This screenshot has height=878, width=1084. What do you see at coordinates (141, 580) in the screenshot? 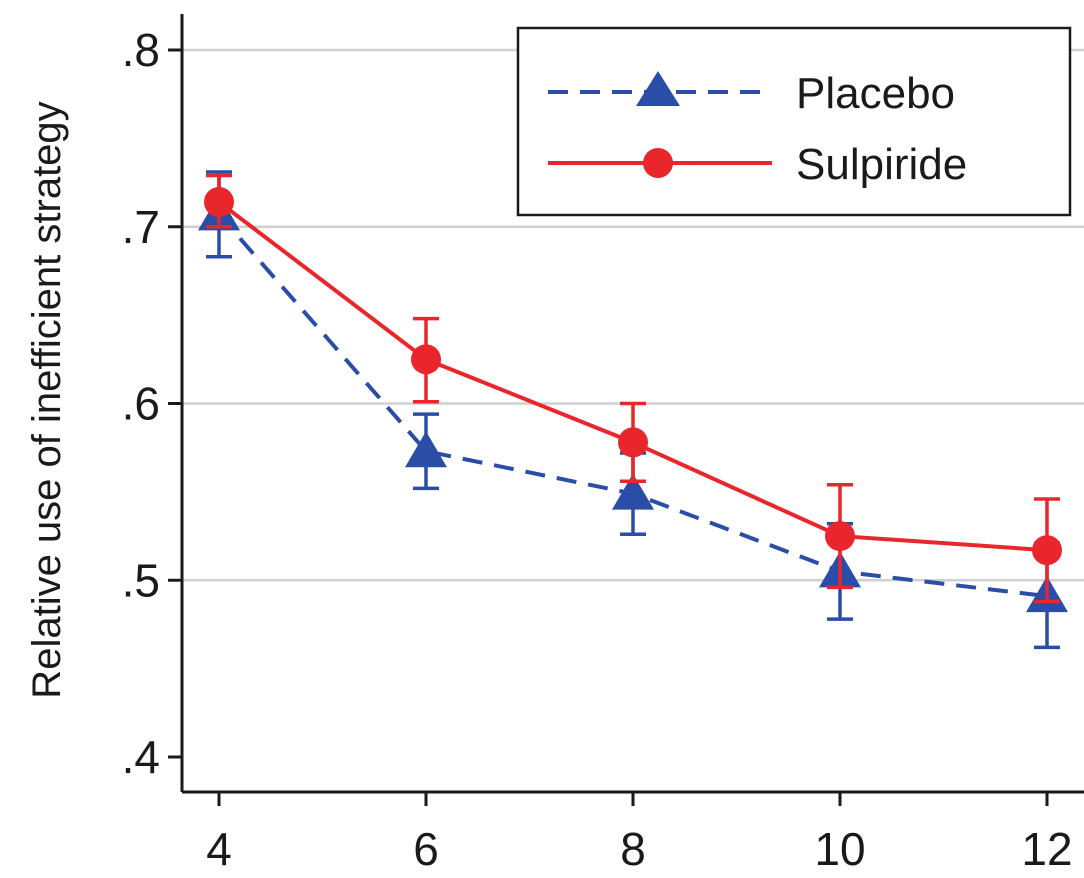
I see `y-tick-label: .5` at bounding box center [141, 580].